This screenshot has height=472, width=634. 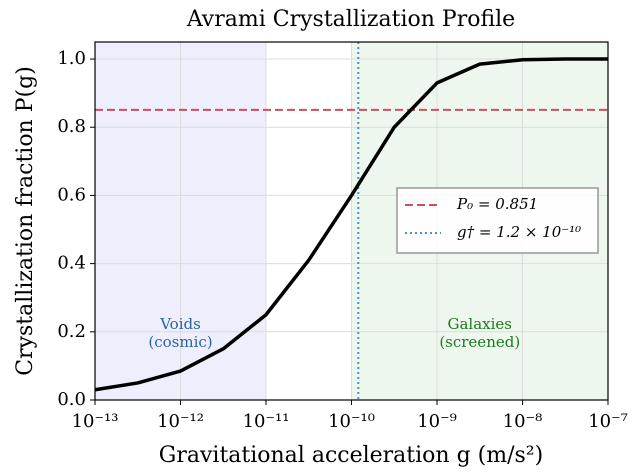 What do you see at coordinates (71, 331) in the screenshot?
I see `y-tick-label: 0.2` at bounding box center [71, 331].